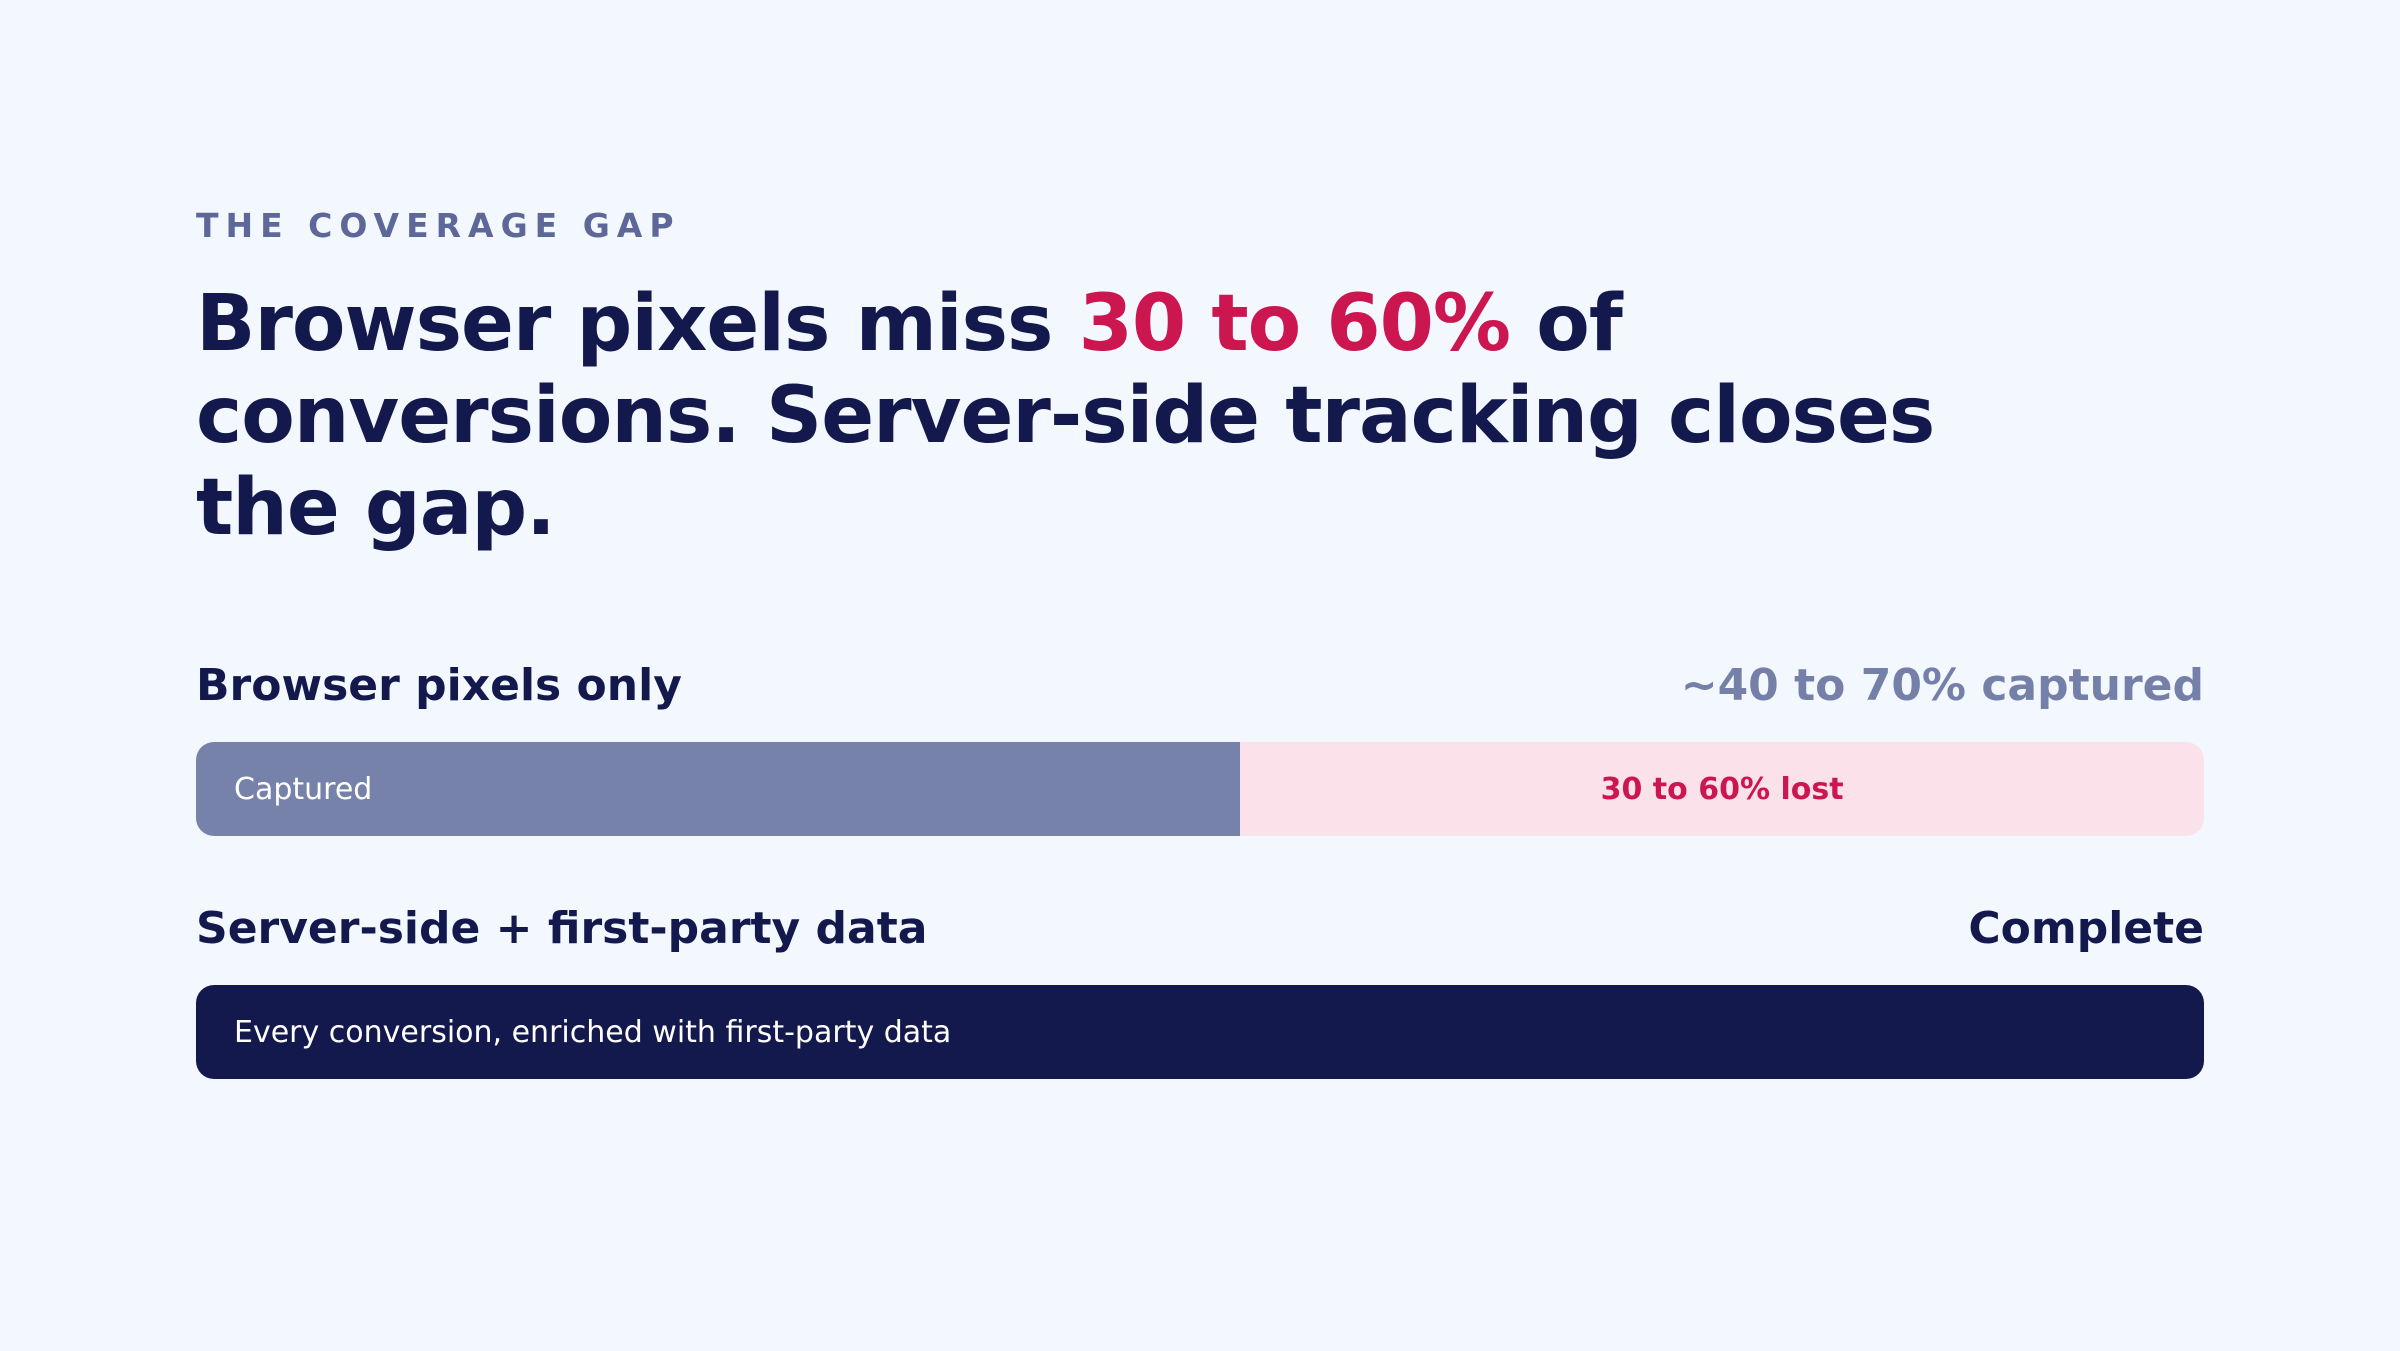  I want to click on lost-segment-label: 30 to 60% lost, so click(1722, 789).